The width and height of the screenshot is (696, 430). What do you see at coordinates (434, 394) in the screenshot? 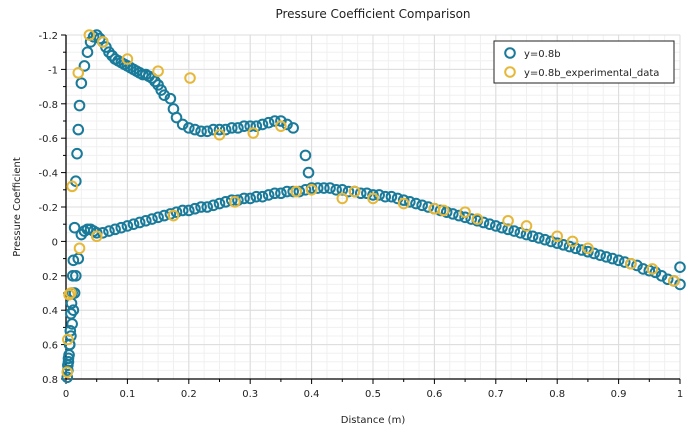
I see `x-tick-label: 0.6` at bounding box center [434, 394].